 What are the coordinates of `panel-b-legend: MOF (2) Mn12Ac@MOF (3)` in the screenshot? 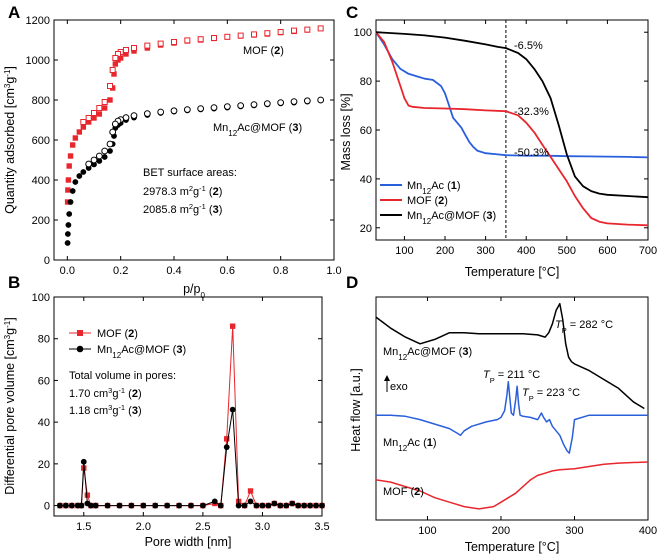 It's located at (127, 344).